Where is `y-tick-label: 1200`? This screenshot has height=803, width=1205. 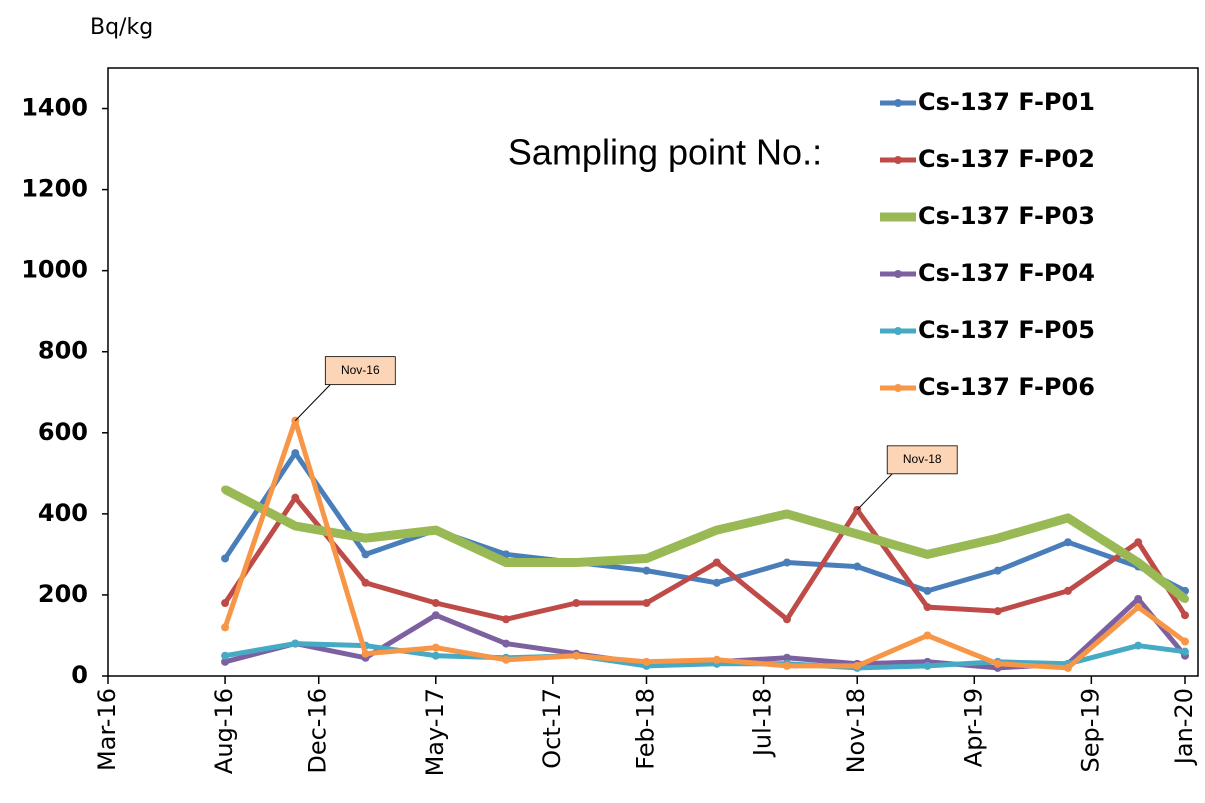 y-tick-label: 1200 is located at coordinates (54, 189).